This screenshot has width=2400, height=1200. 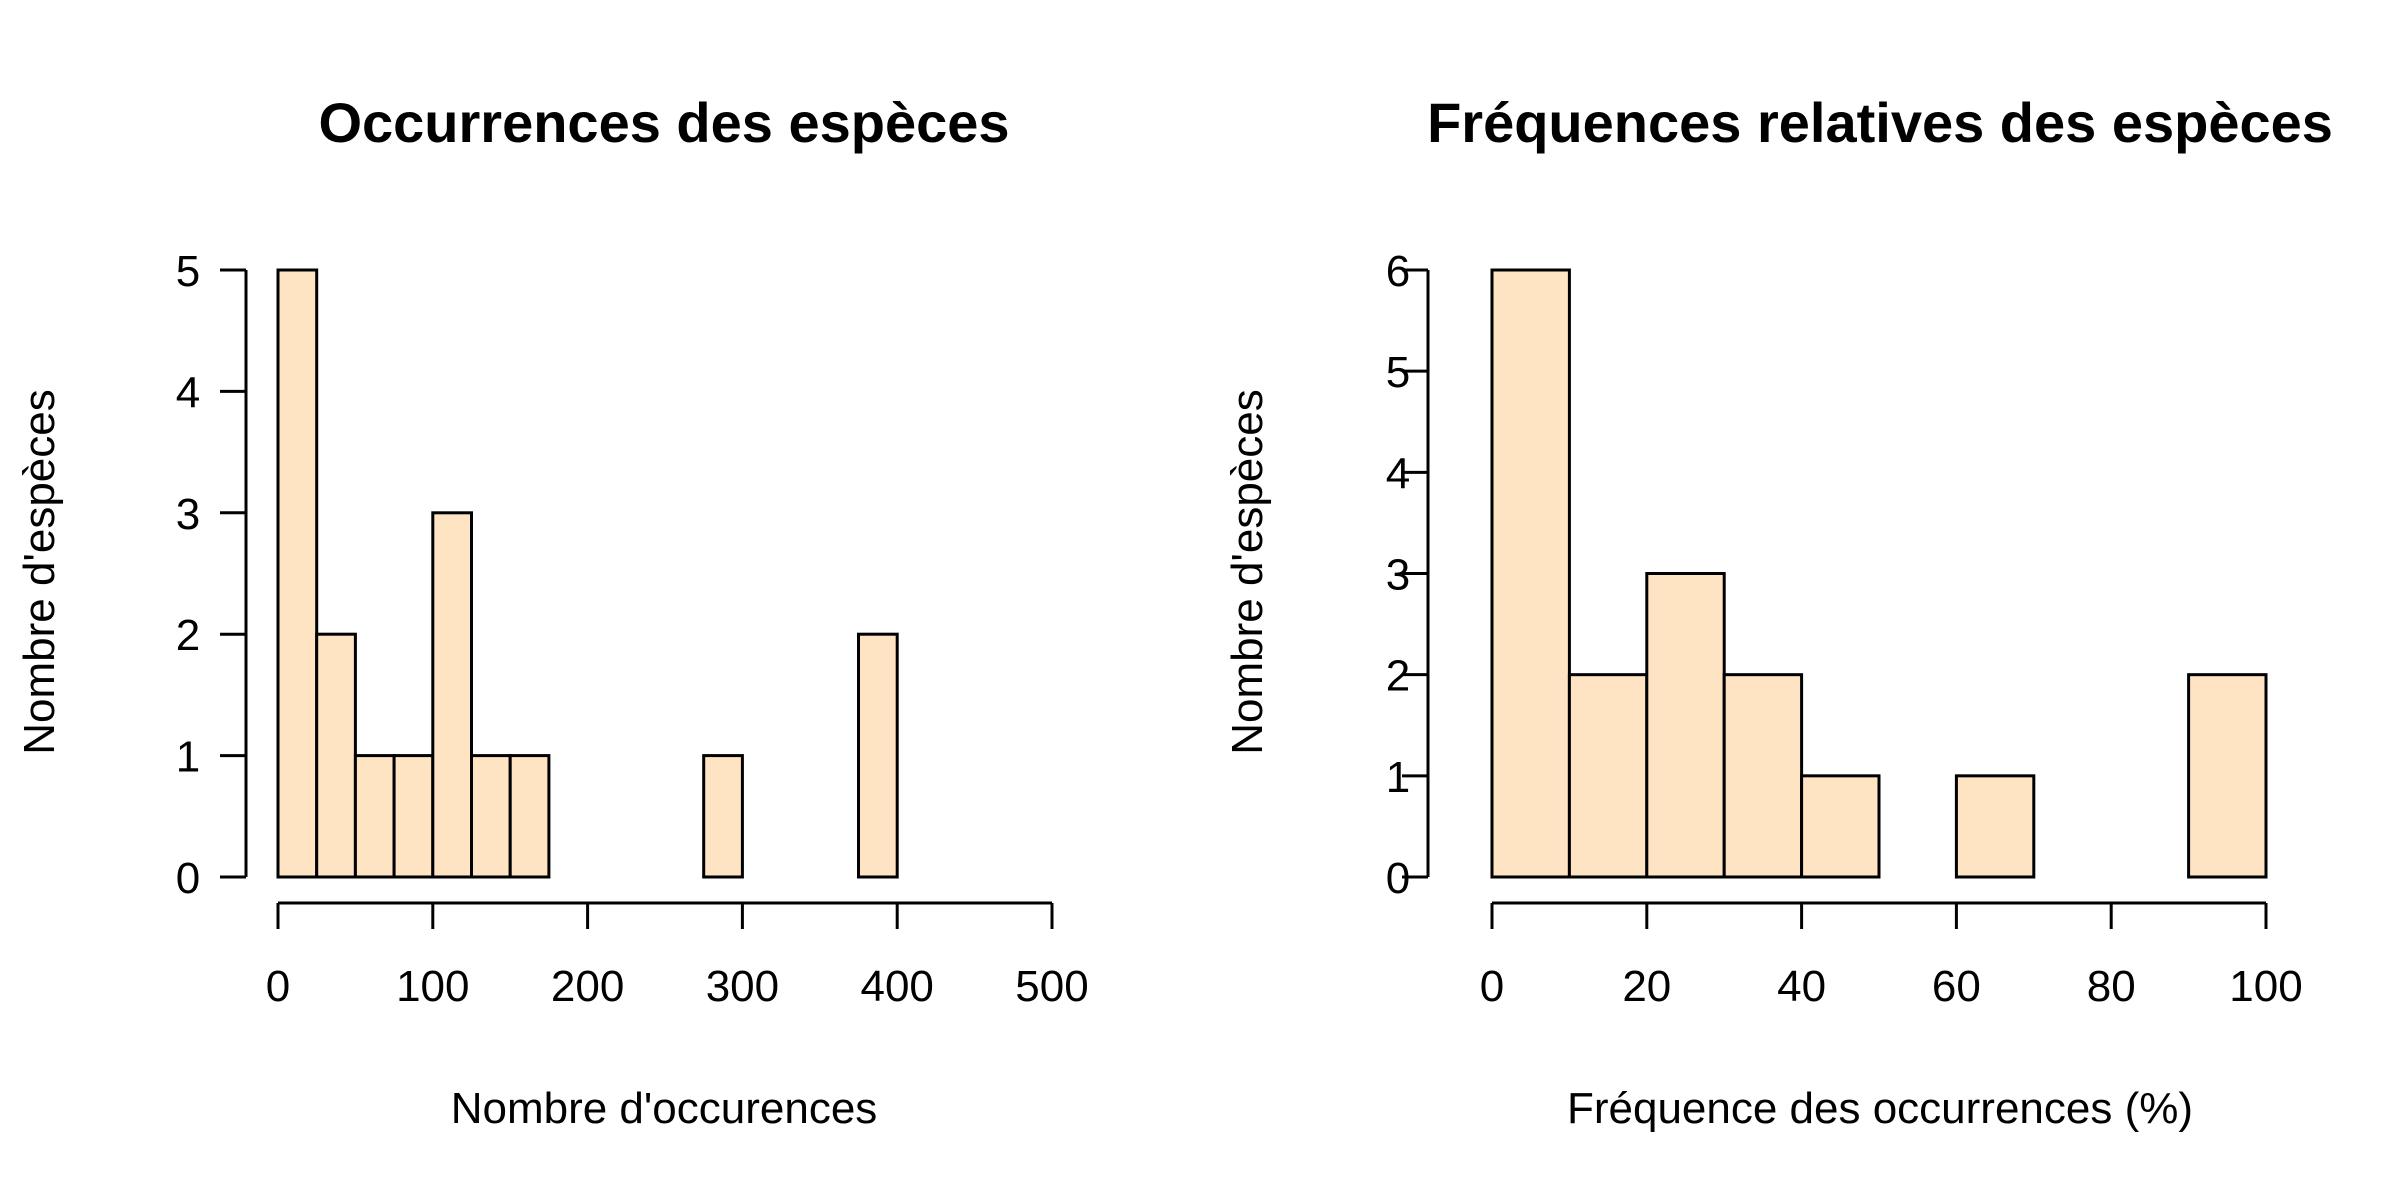 I want to click on x-tick-label: 200, so click(x=587, y=986).